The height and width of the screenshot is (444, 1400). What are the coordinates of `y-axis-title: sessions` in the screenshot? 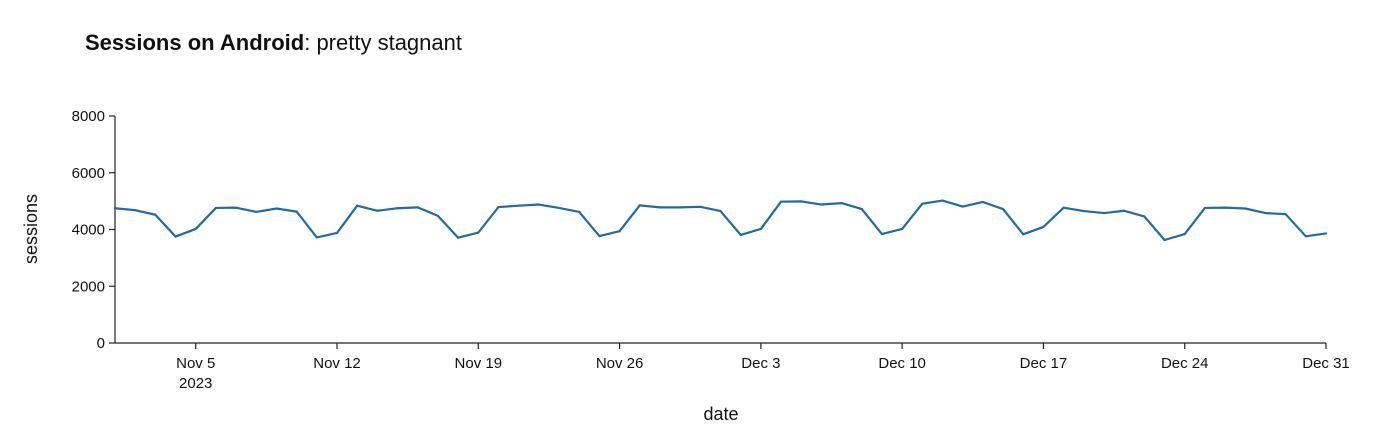 It's located at (31, 229).